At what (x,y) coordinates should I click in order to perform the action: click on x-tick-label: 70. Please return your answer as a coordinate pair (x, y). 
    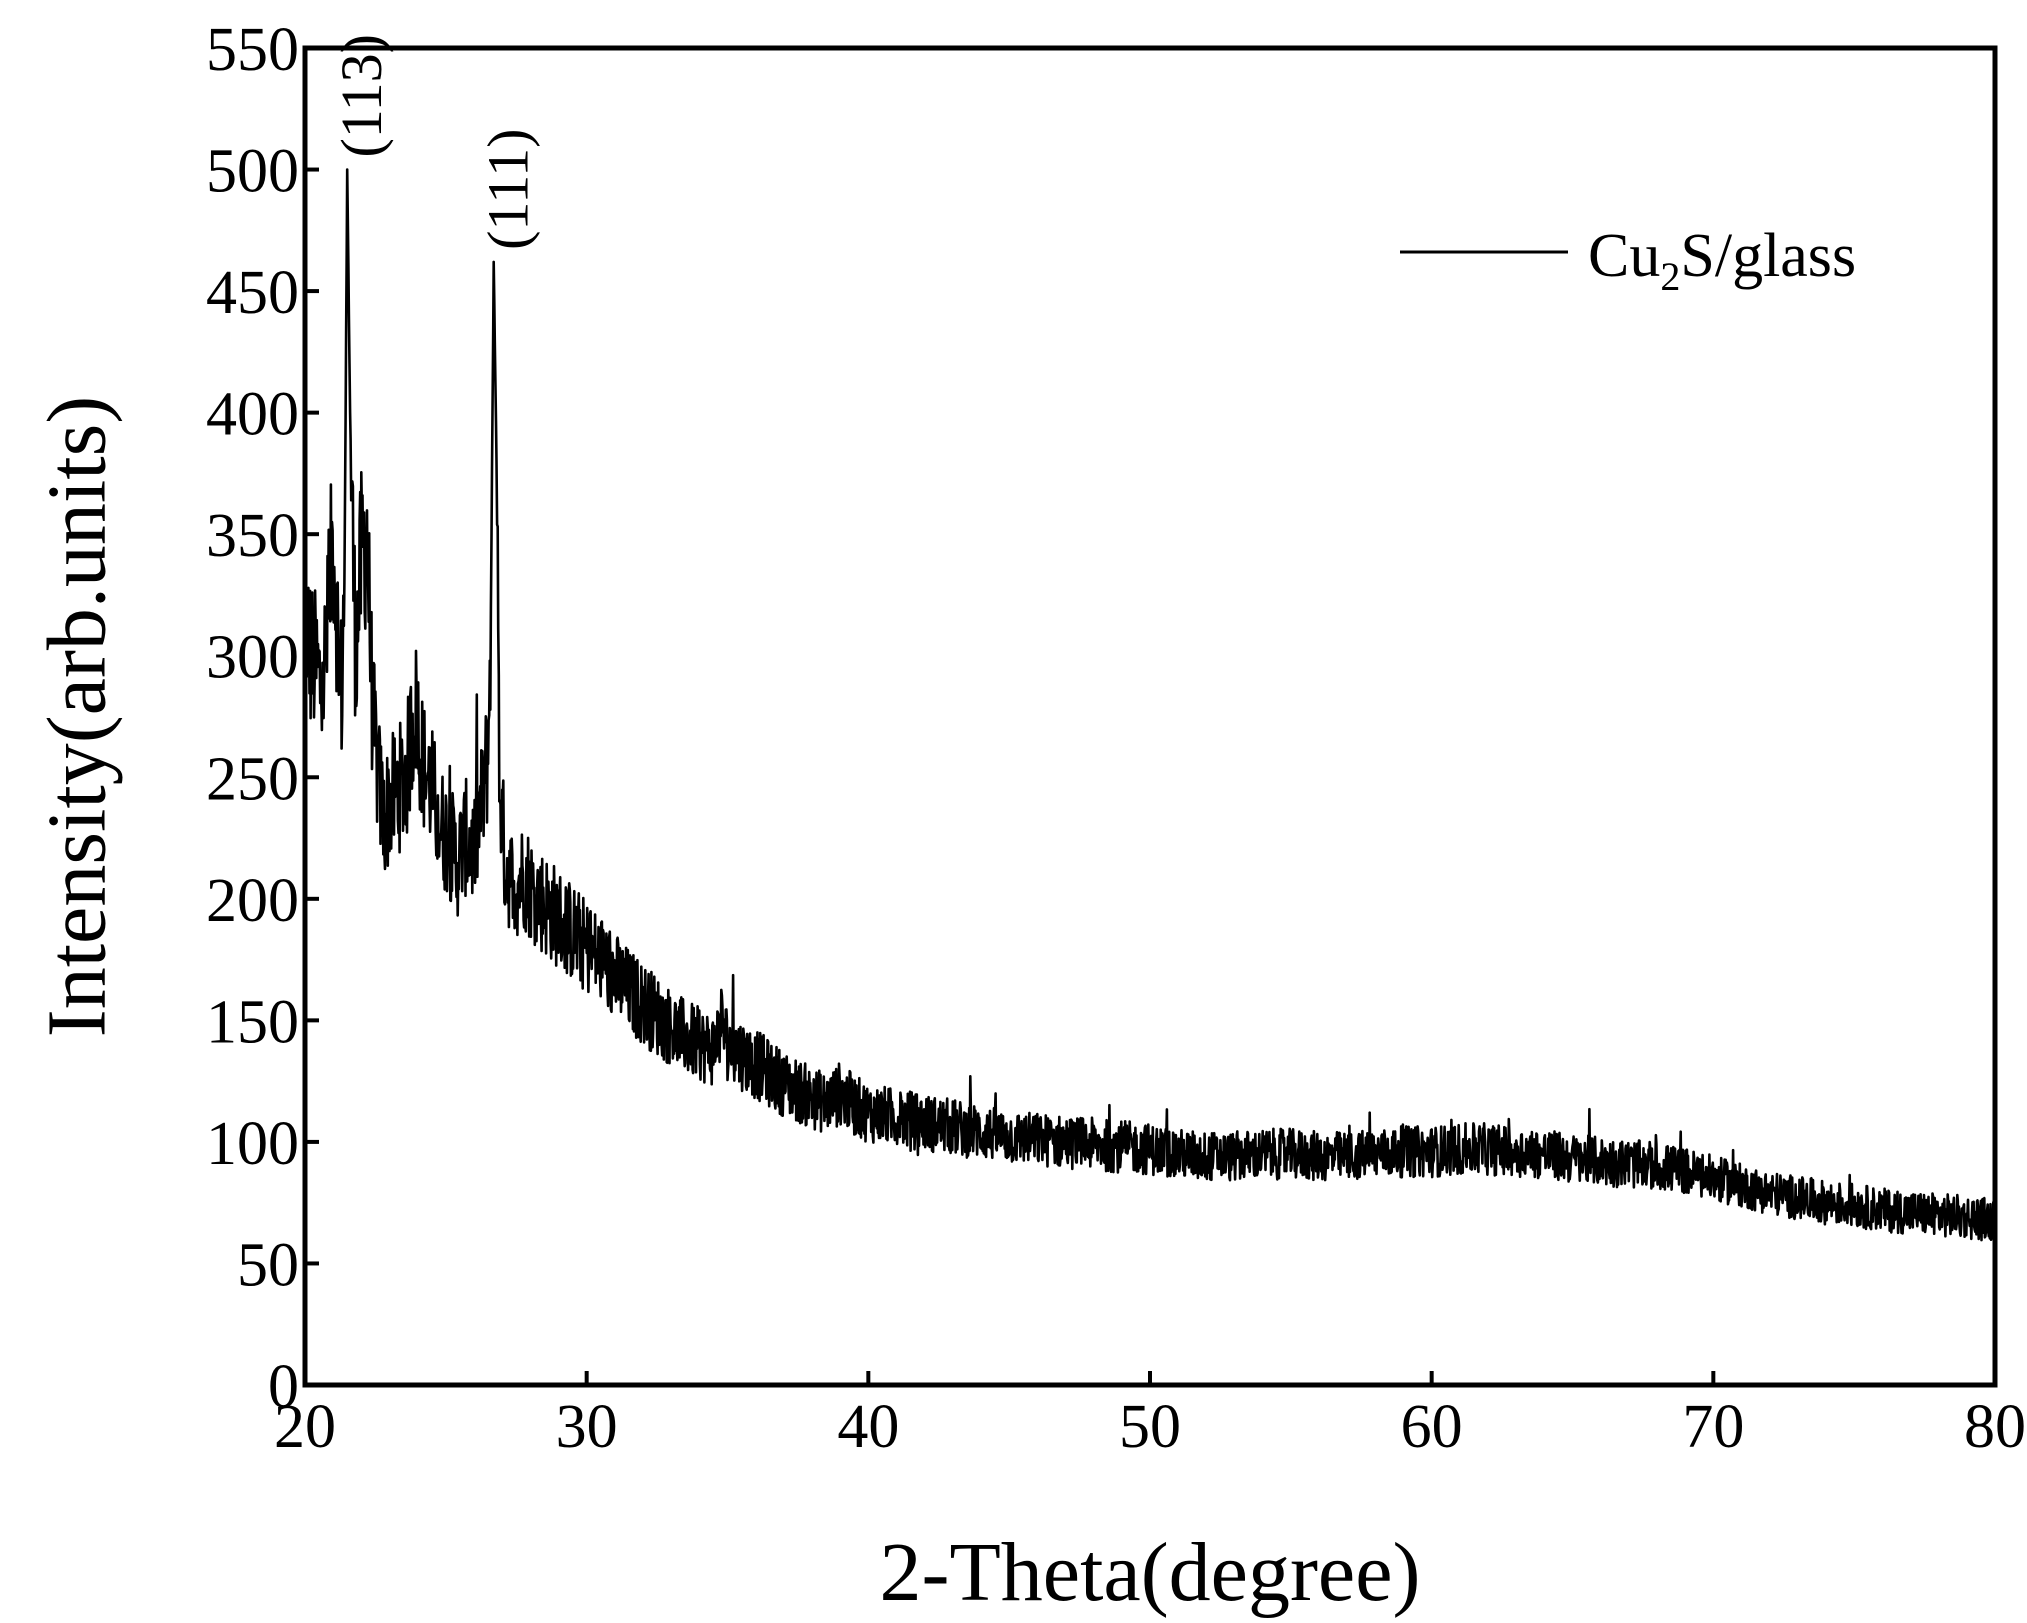
    Looking at the image, I should click on (1713, 1427).